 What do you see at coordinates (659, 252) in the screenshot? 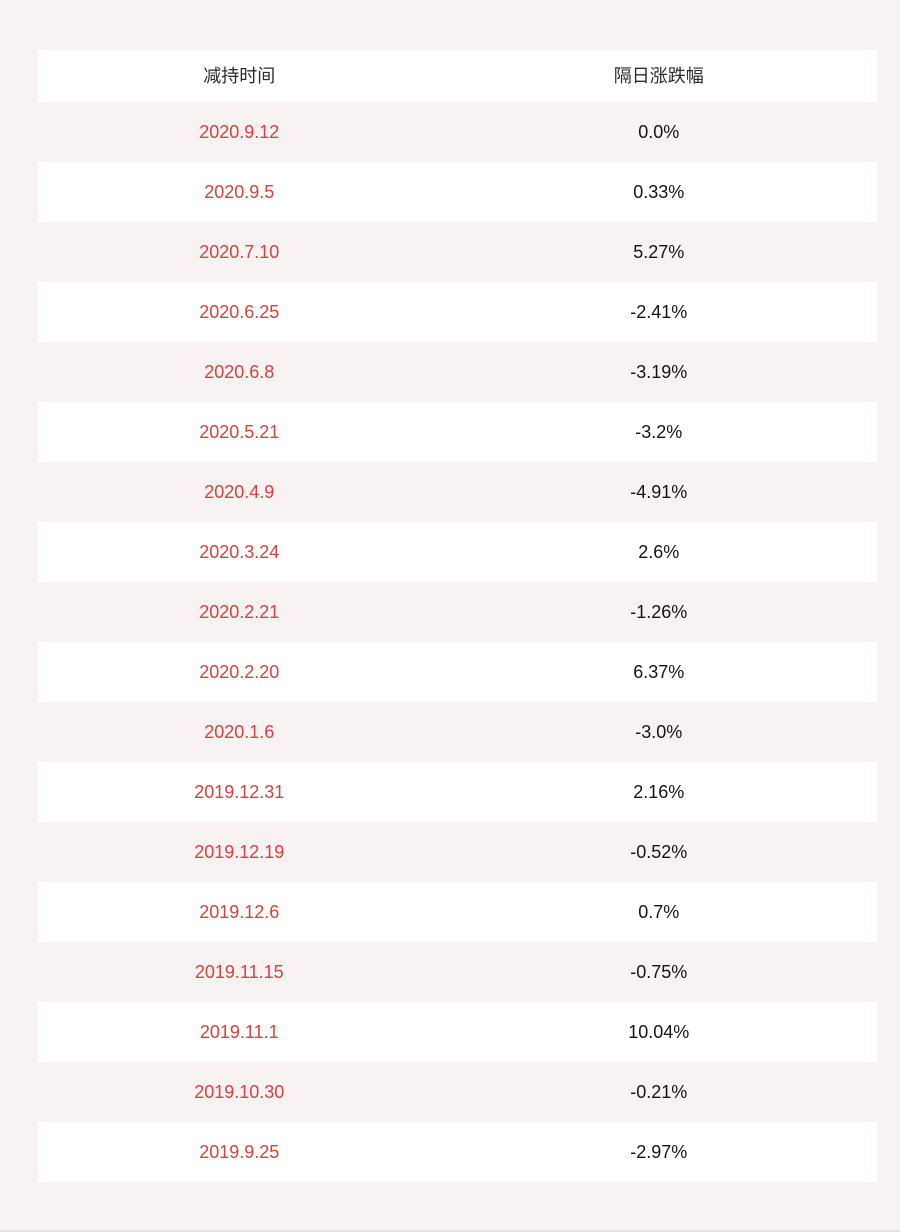
I see `change-percent-cell: 5.27%` at bounding box center [659, 252].